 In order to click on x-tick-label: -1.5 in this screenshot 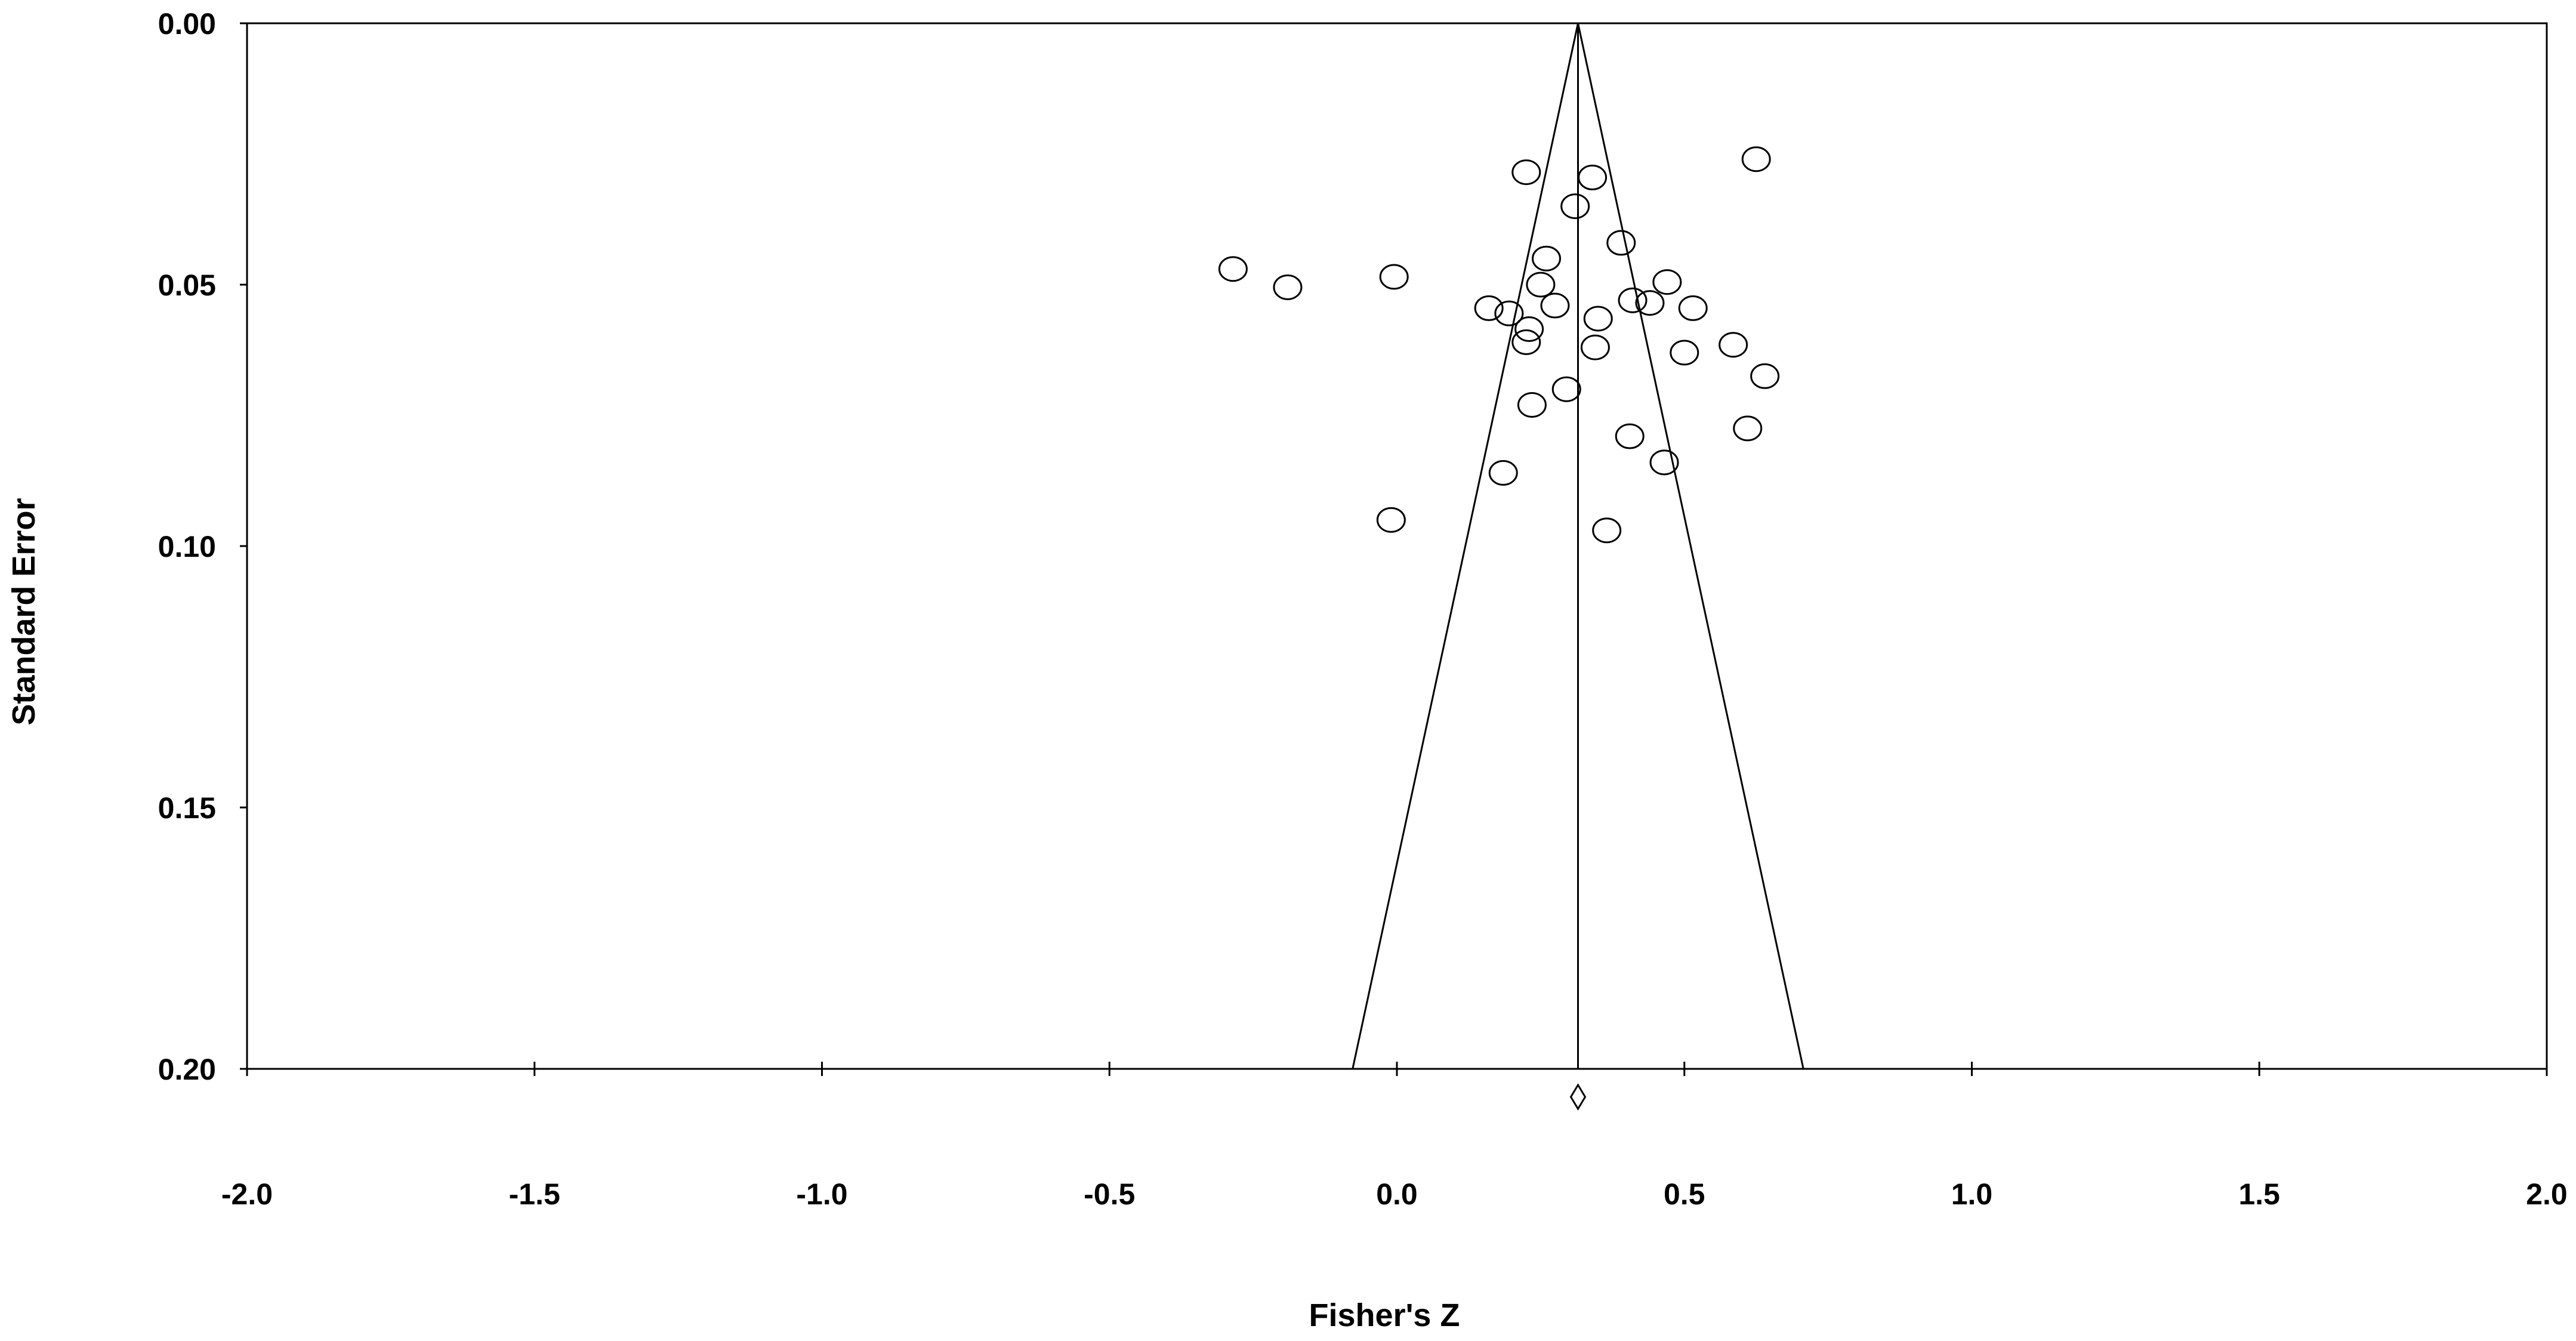, I will do `click(535, 1194)`.